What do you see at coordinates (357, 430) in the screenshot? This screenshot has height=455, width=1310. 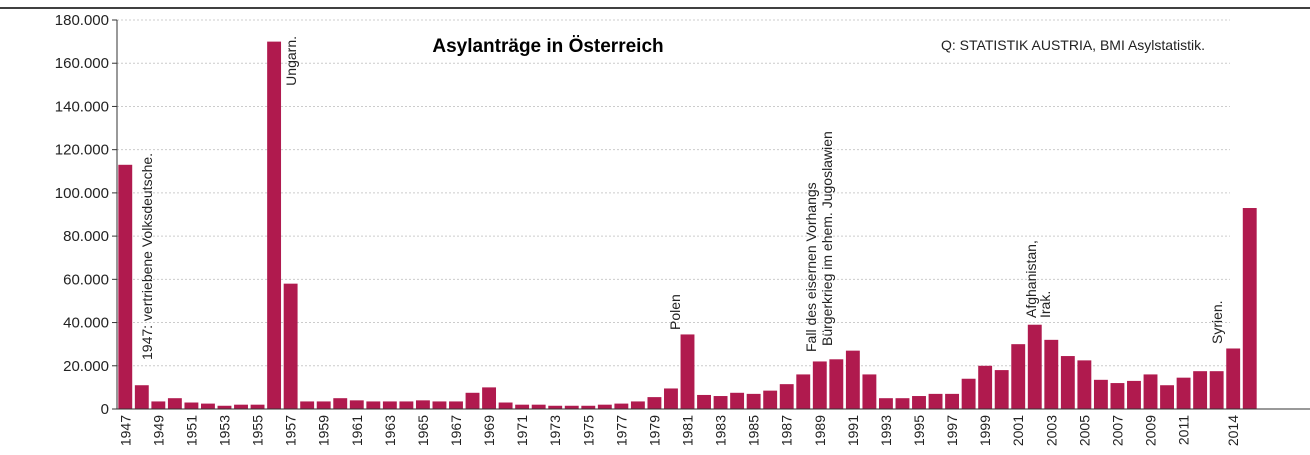 I see `x-tick-label: 1961` at bounding box center [357, 430].